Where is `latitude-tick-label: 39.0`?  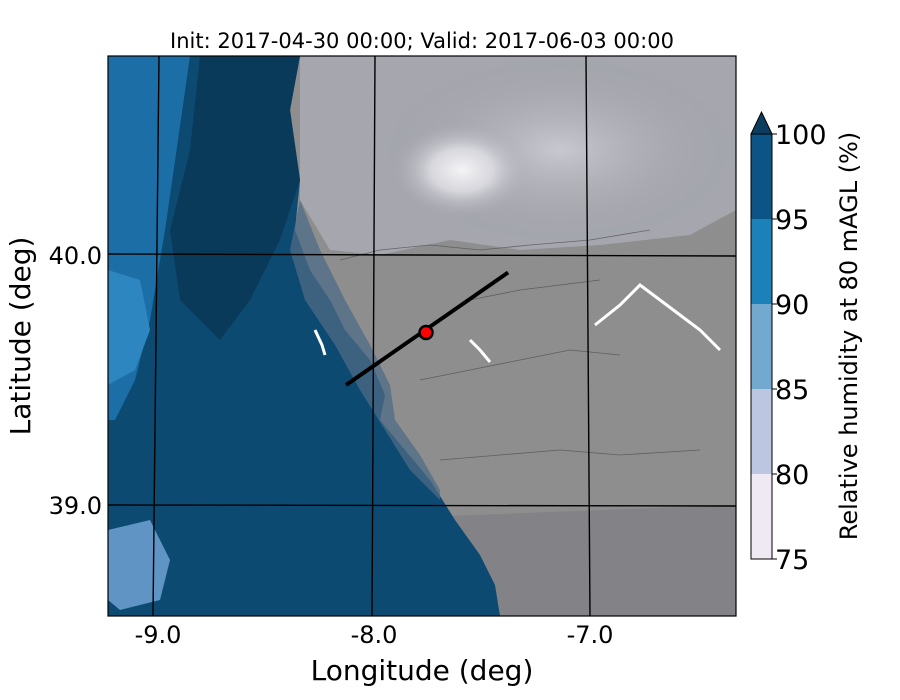 latitude-tick-label: 39.0 is located at coordinates (75, 506).